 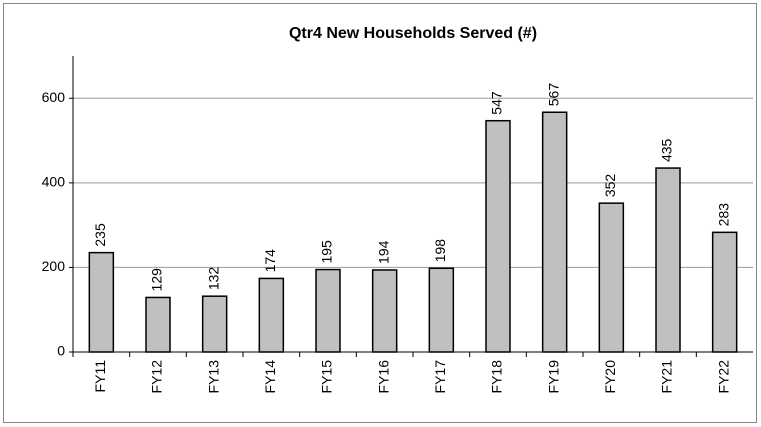 What do you see at coordinates (413, 33) in the screenshot?
I see `chart-title: Qtr4 New Households Served (#)` at bounding box center [413, 33].